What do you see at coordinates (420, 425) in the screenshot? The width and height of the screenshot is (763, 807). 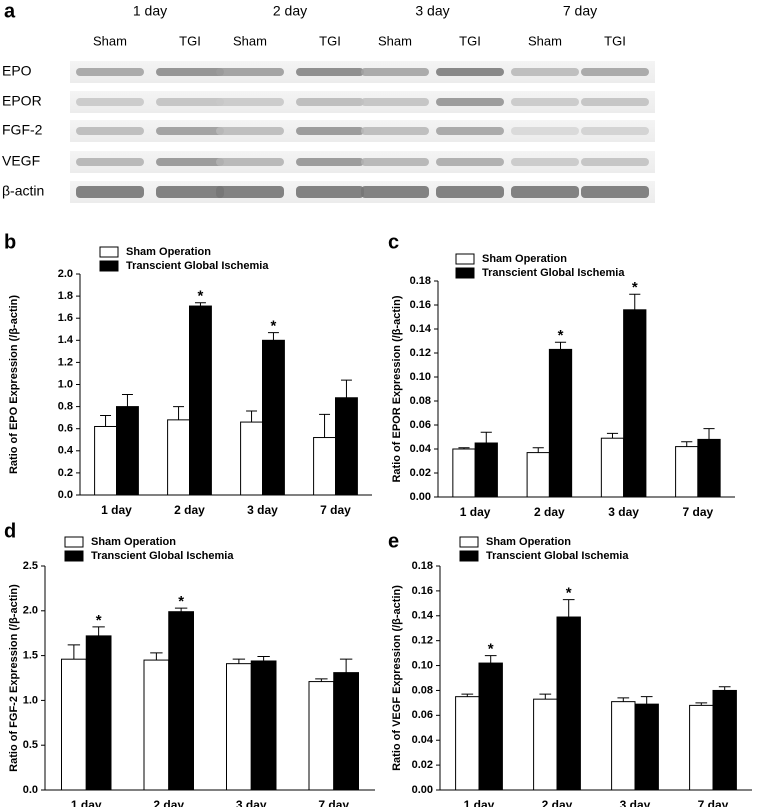 I see `y-tick-label: 0.06` at bounding box center [420, 425].